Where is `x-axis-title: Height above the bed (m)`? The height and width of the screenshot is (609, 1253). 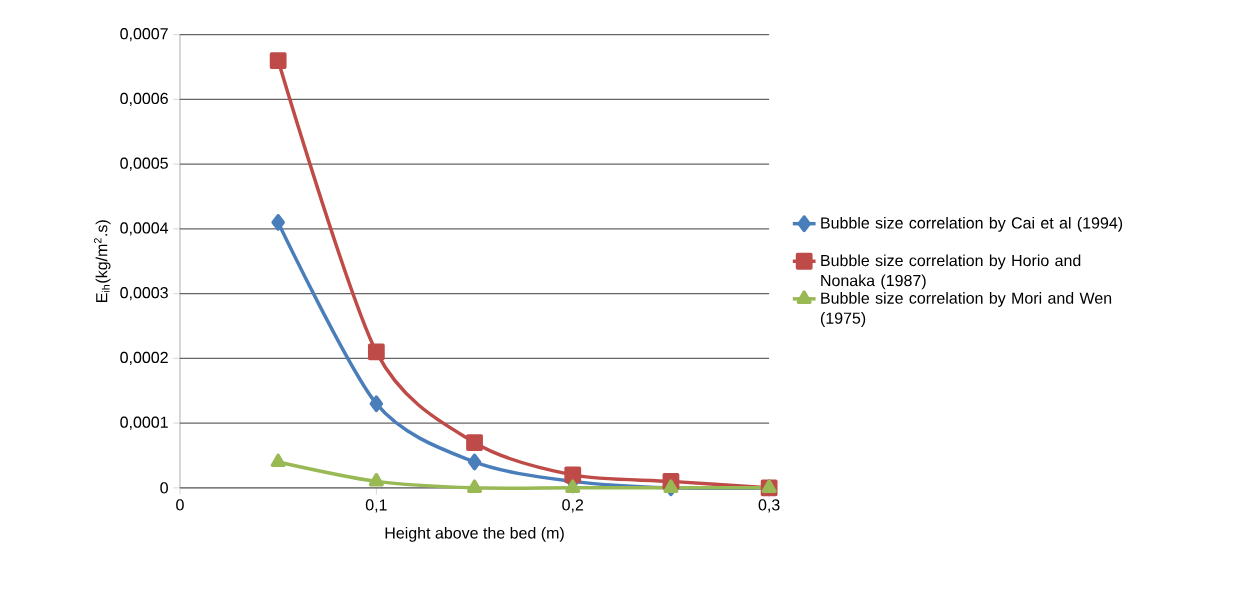
x-axis-title: Height above the bed (m) is located at coordinates (474, 534).